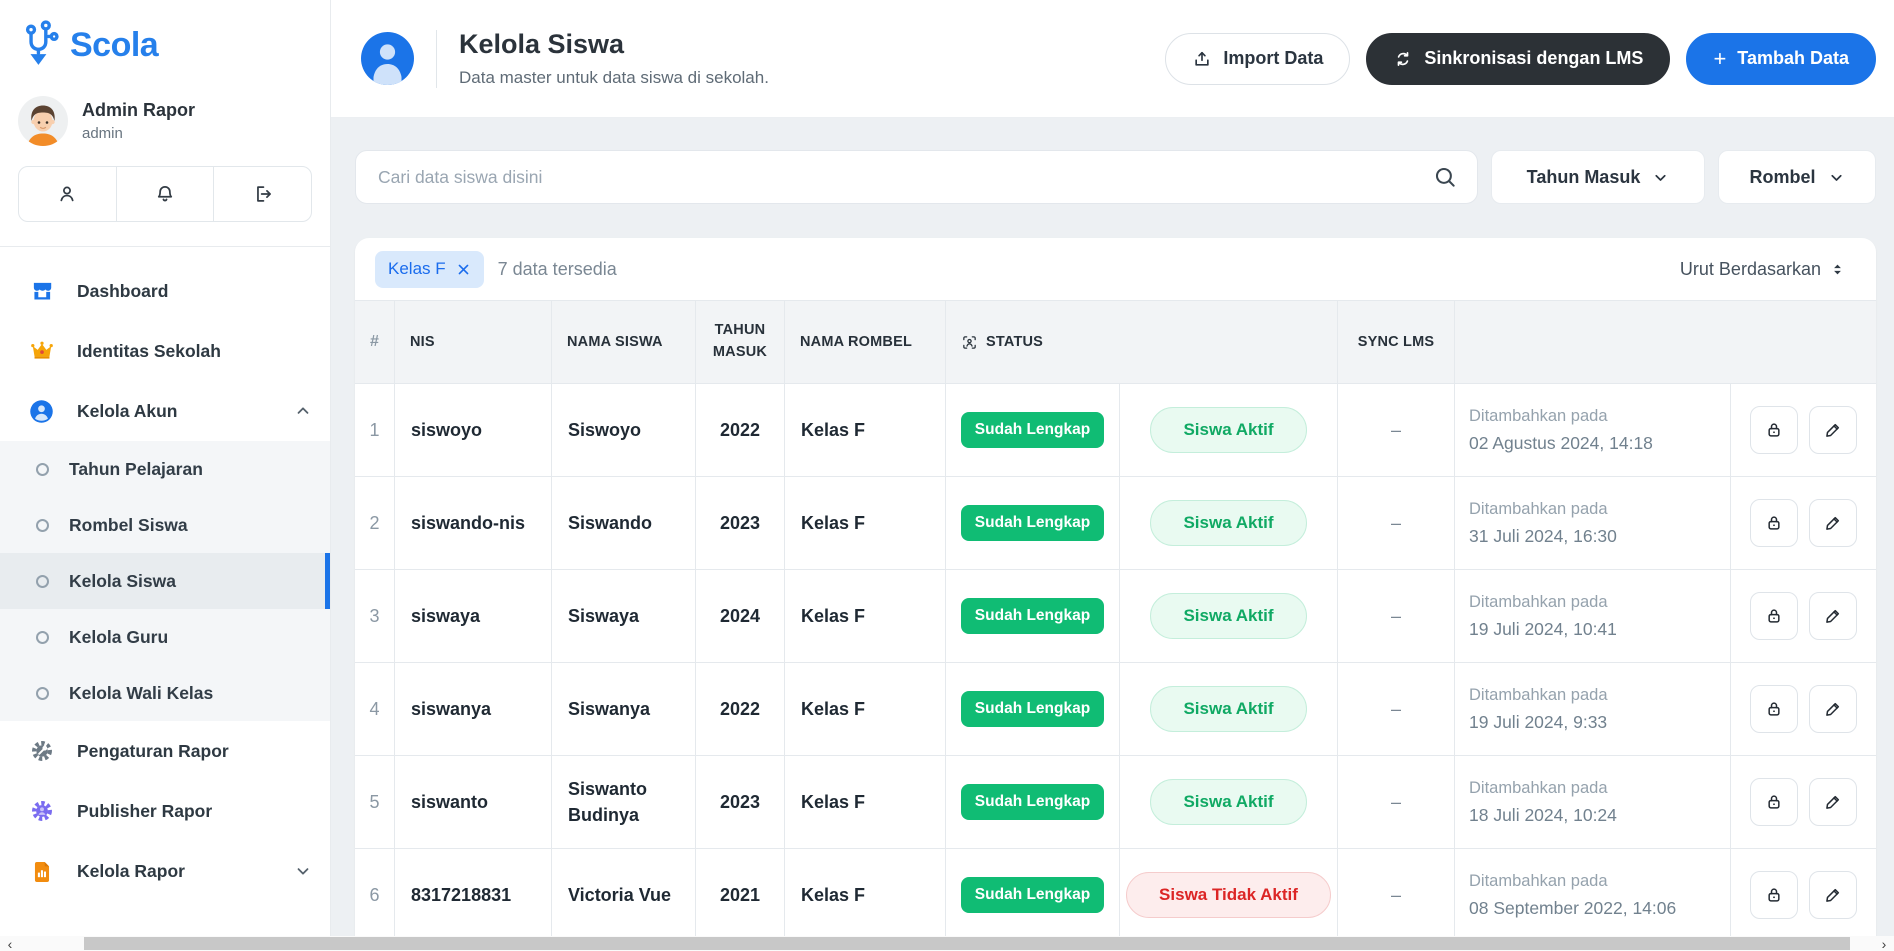  Describe the element at coordinates (165, 693) in the screenshot. I see `sidebar-item-kelola-wali-kelas: Kelola Wali Kelas` at that location.